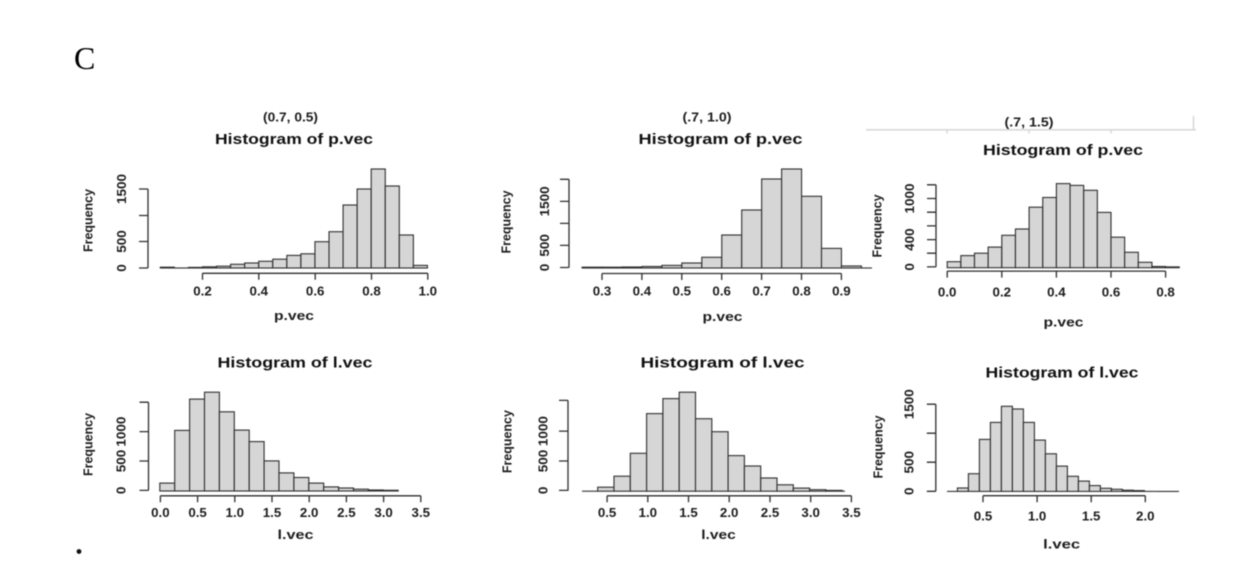  What do you see at coordinates (910, 239) in the screenshot?
I see `svg-text: 400` at bounding box center [910, 239].